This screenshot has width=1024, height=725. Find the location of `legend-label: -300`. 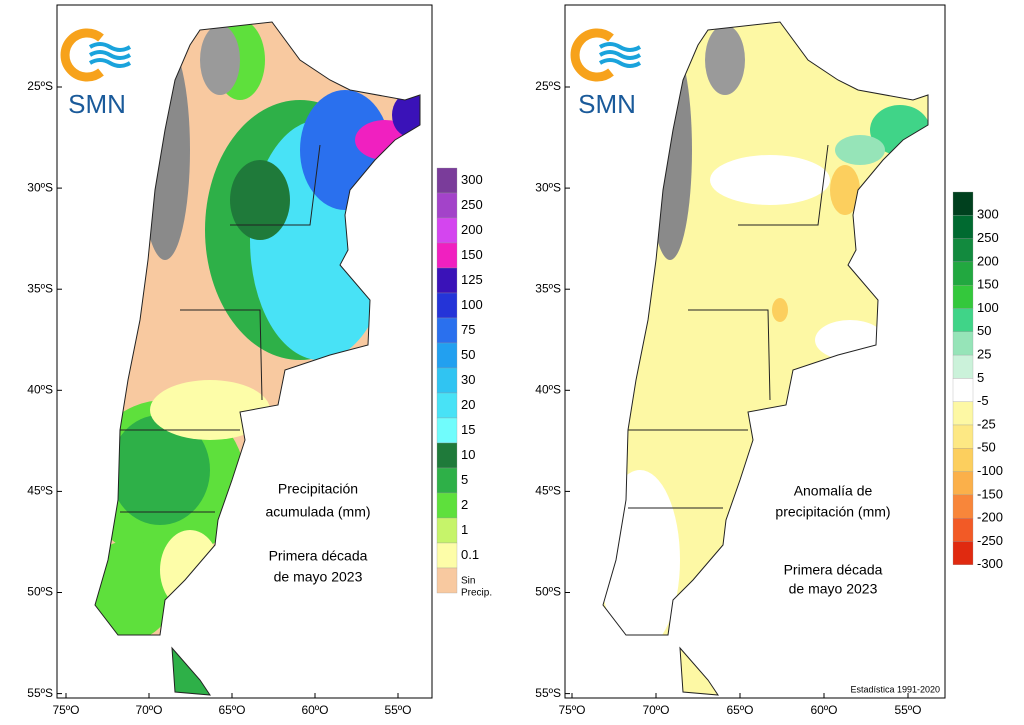

legend-label: -300 is located at coordinates (990, 563).